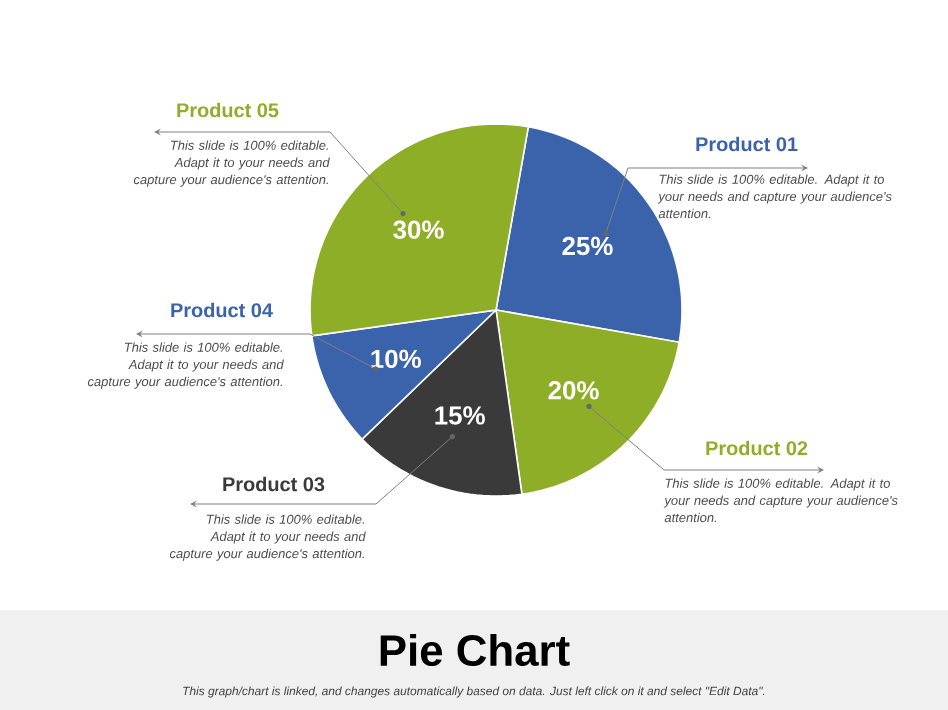 Image resolution: width=948 pixels, height=710 pixels. Describe the element at coordinates (228, 110) in the screenshot. I see `slice-label: Product 05` at that location.